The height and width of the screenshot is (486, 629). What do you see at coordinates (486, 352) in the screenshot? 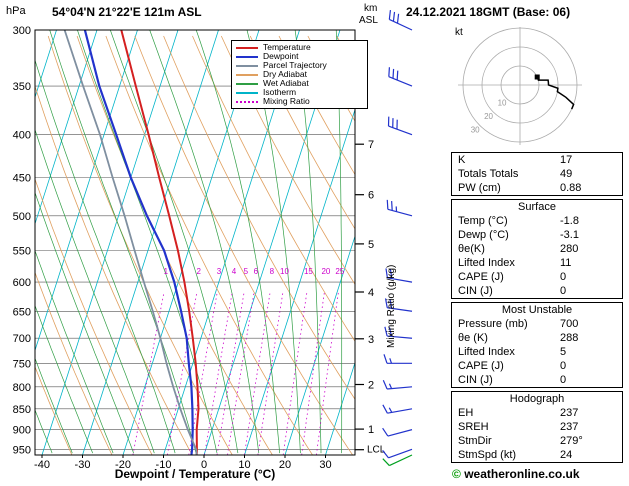
I see `index-label: Lifted Index` at bounding box center [486, 352].